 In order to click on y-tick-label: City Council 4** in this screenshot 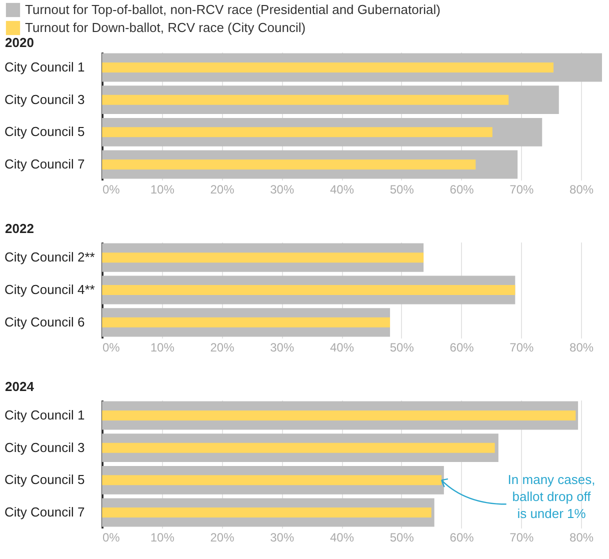, I will do `click(49, 289)`.